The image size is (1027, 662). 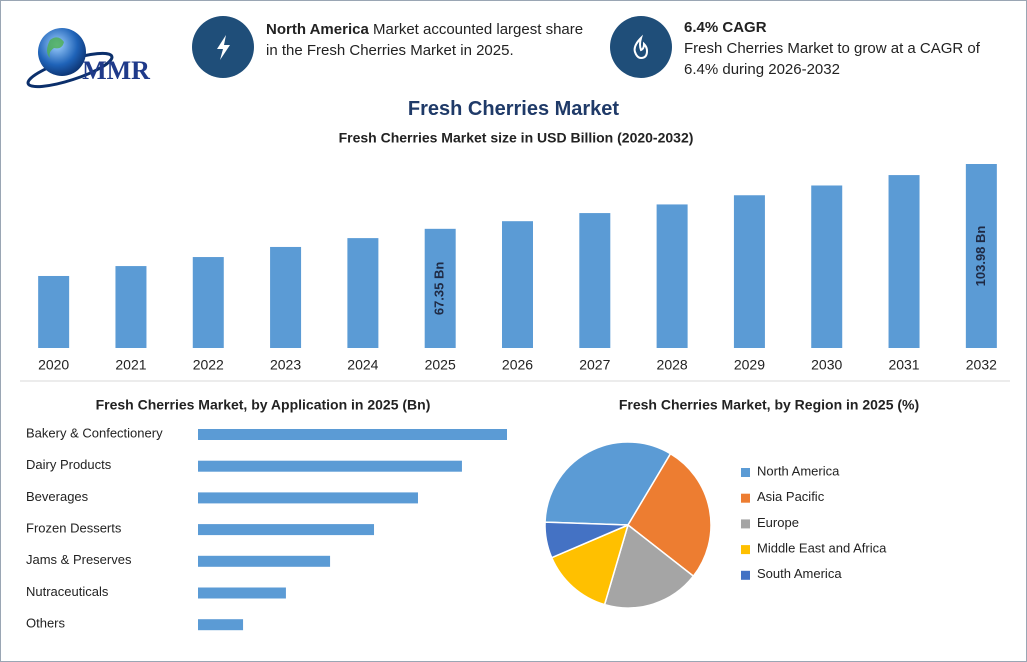 What do you see at coordinates (798, 470) in the screenshot?
I see `legend-label: North America` at bounding box center [798, 470].